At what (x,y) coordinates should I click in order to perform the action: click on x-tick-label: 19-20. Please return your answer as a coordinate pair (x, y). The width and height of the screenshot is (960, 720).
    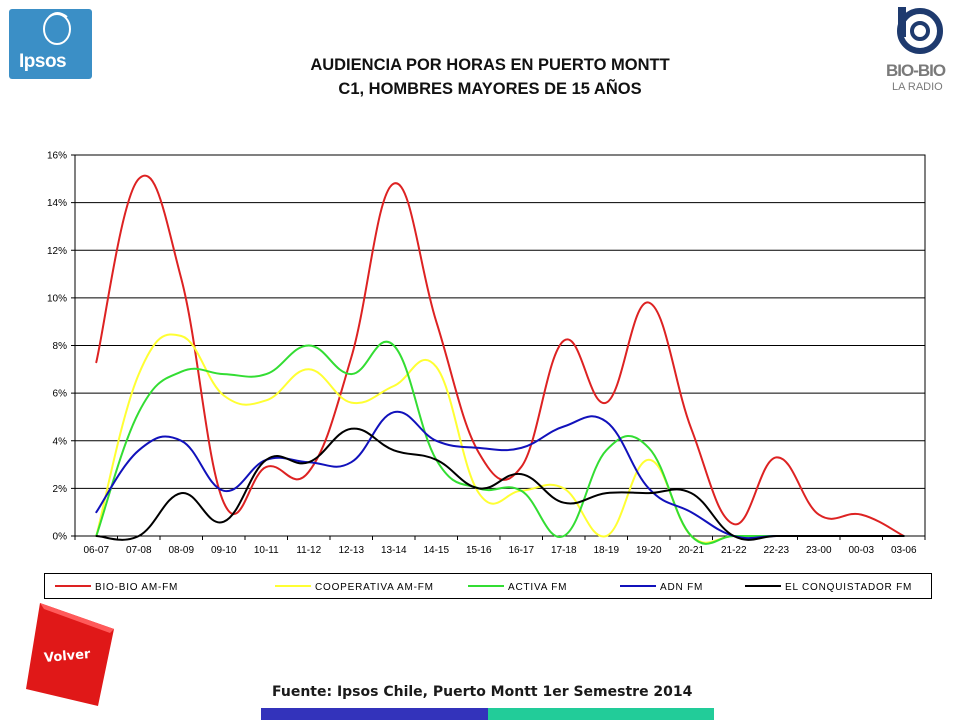
    Looking at the image, I should click on (649, 550).